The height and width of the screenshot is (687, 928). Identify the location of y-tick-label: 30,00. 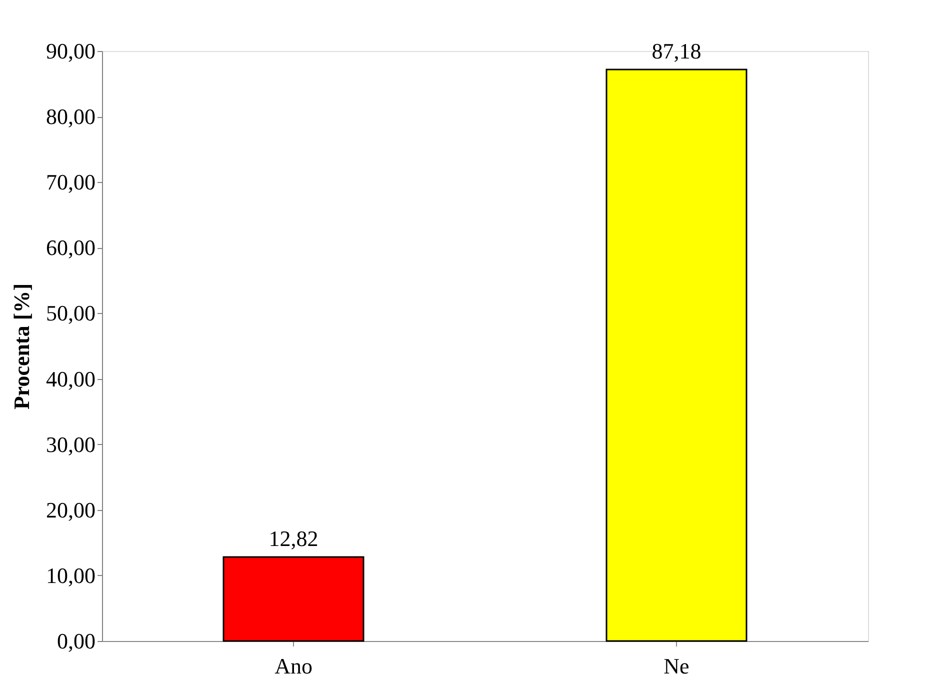
(71, 444).